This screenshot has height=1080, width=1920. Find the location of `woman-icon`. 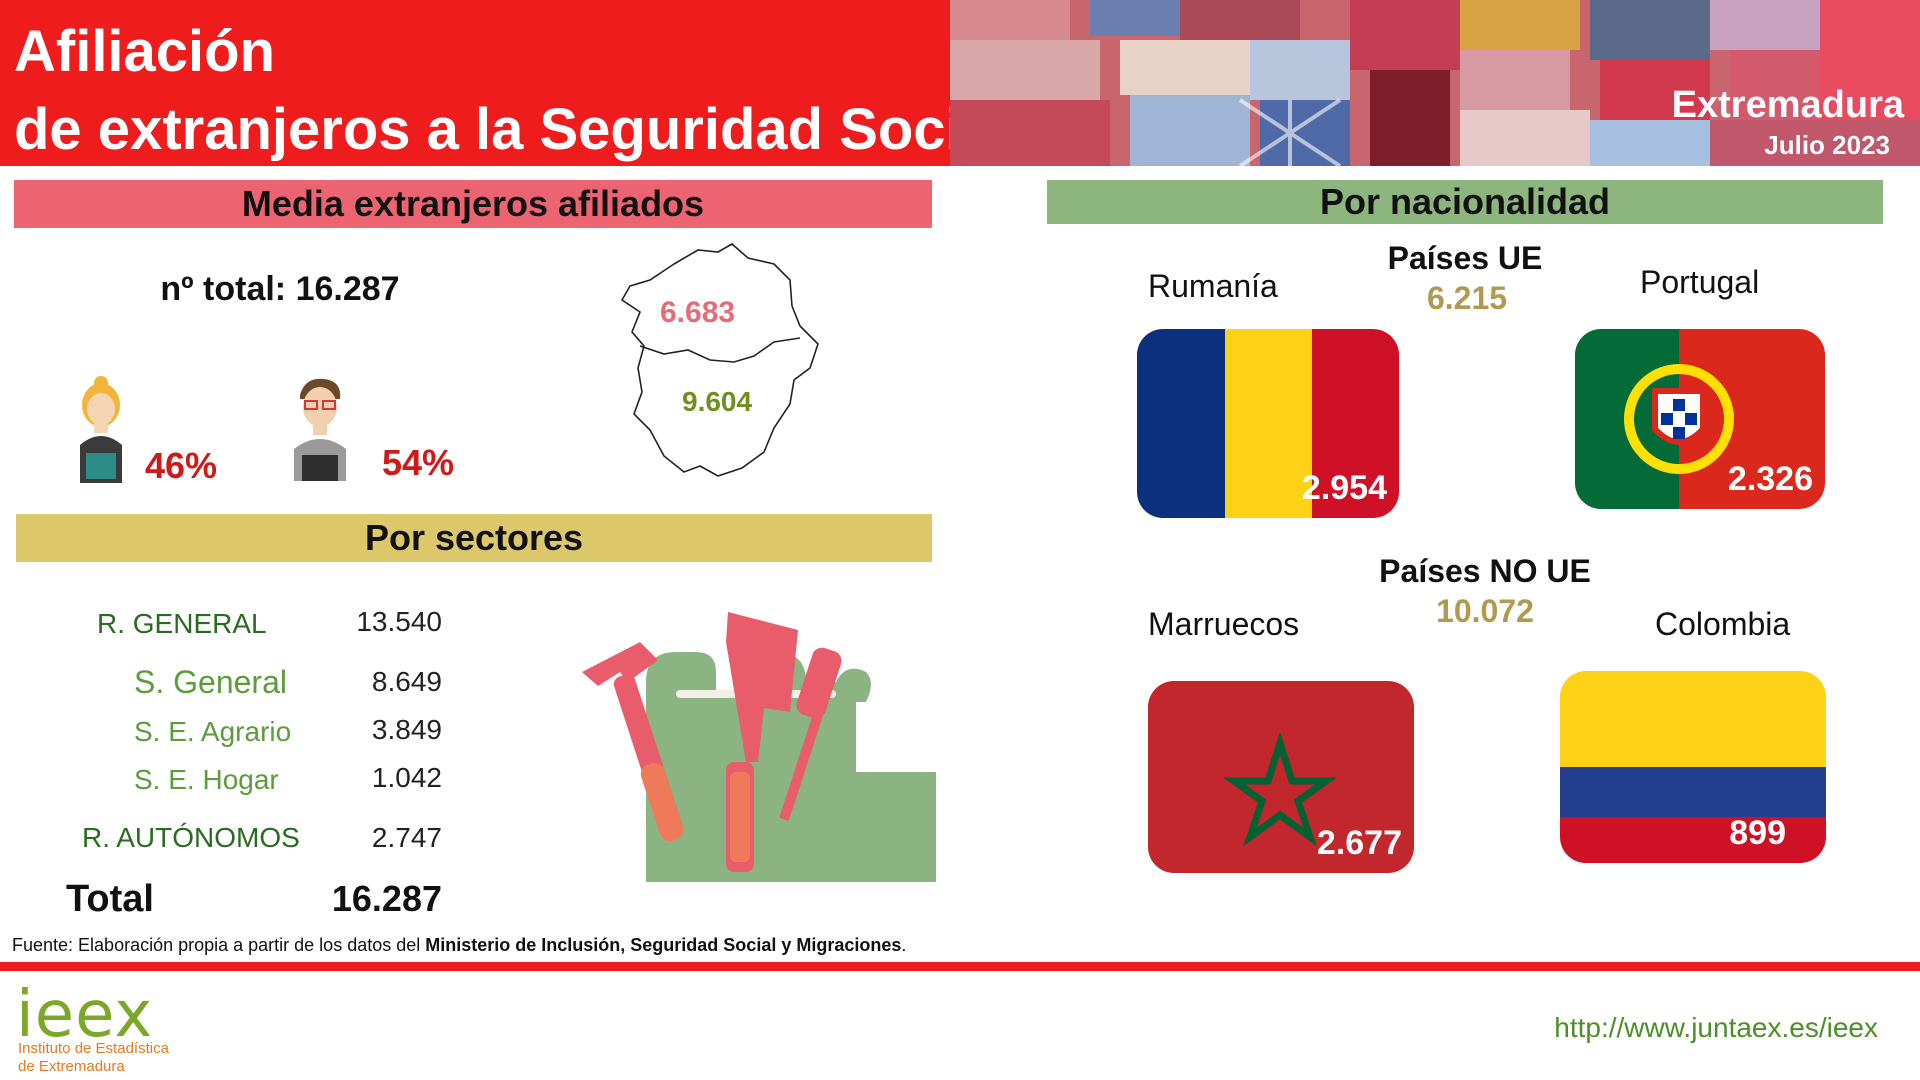

woman-icon is located at coordinates (101, 433).